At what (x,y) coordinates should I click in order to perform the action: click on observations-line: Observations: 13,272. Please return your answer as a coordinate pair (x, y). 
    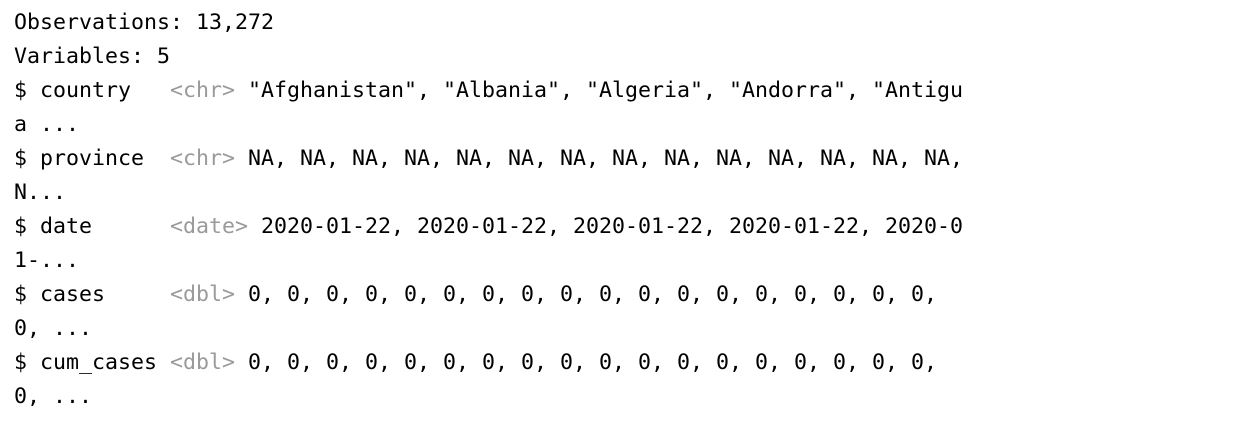
    Looking at the image, I should click on (144, 22).